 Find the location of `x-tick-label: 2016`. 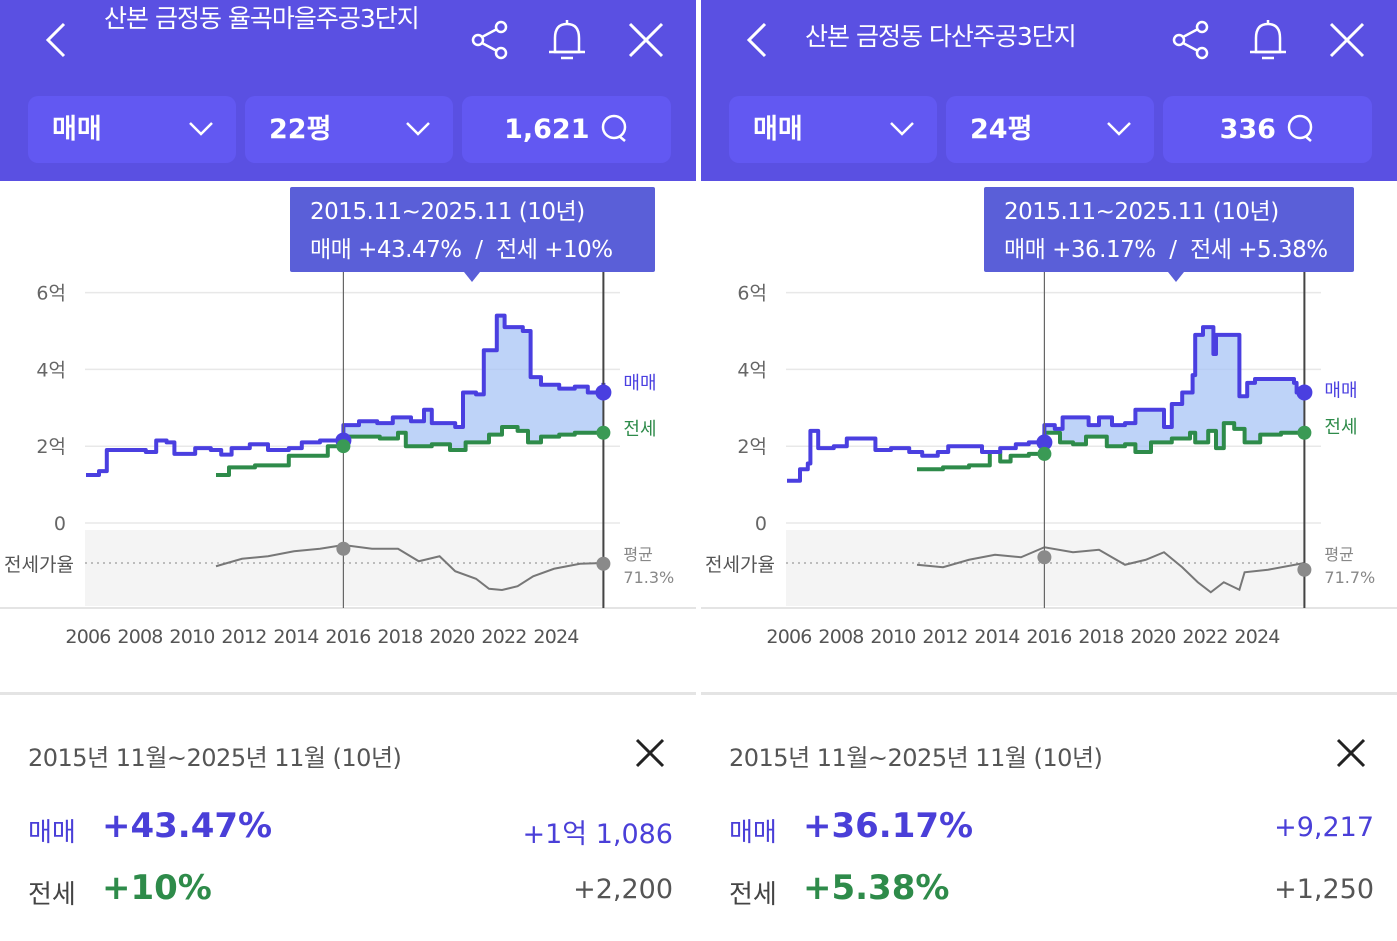

x-tick-label: 2016 is located at coordinates (347, 637).